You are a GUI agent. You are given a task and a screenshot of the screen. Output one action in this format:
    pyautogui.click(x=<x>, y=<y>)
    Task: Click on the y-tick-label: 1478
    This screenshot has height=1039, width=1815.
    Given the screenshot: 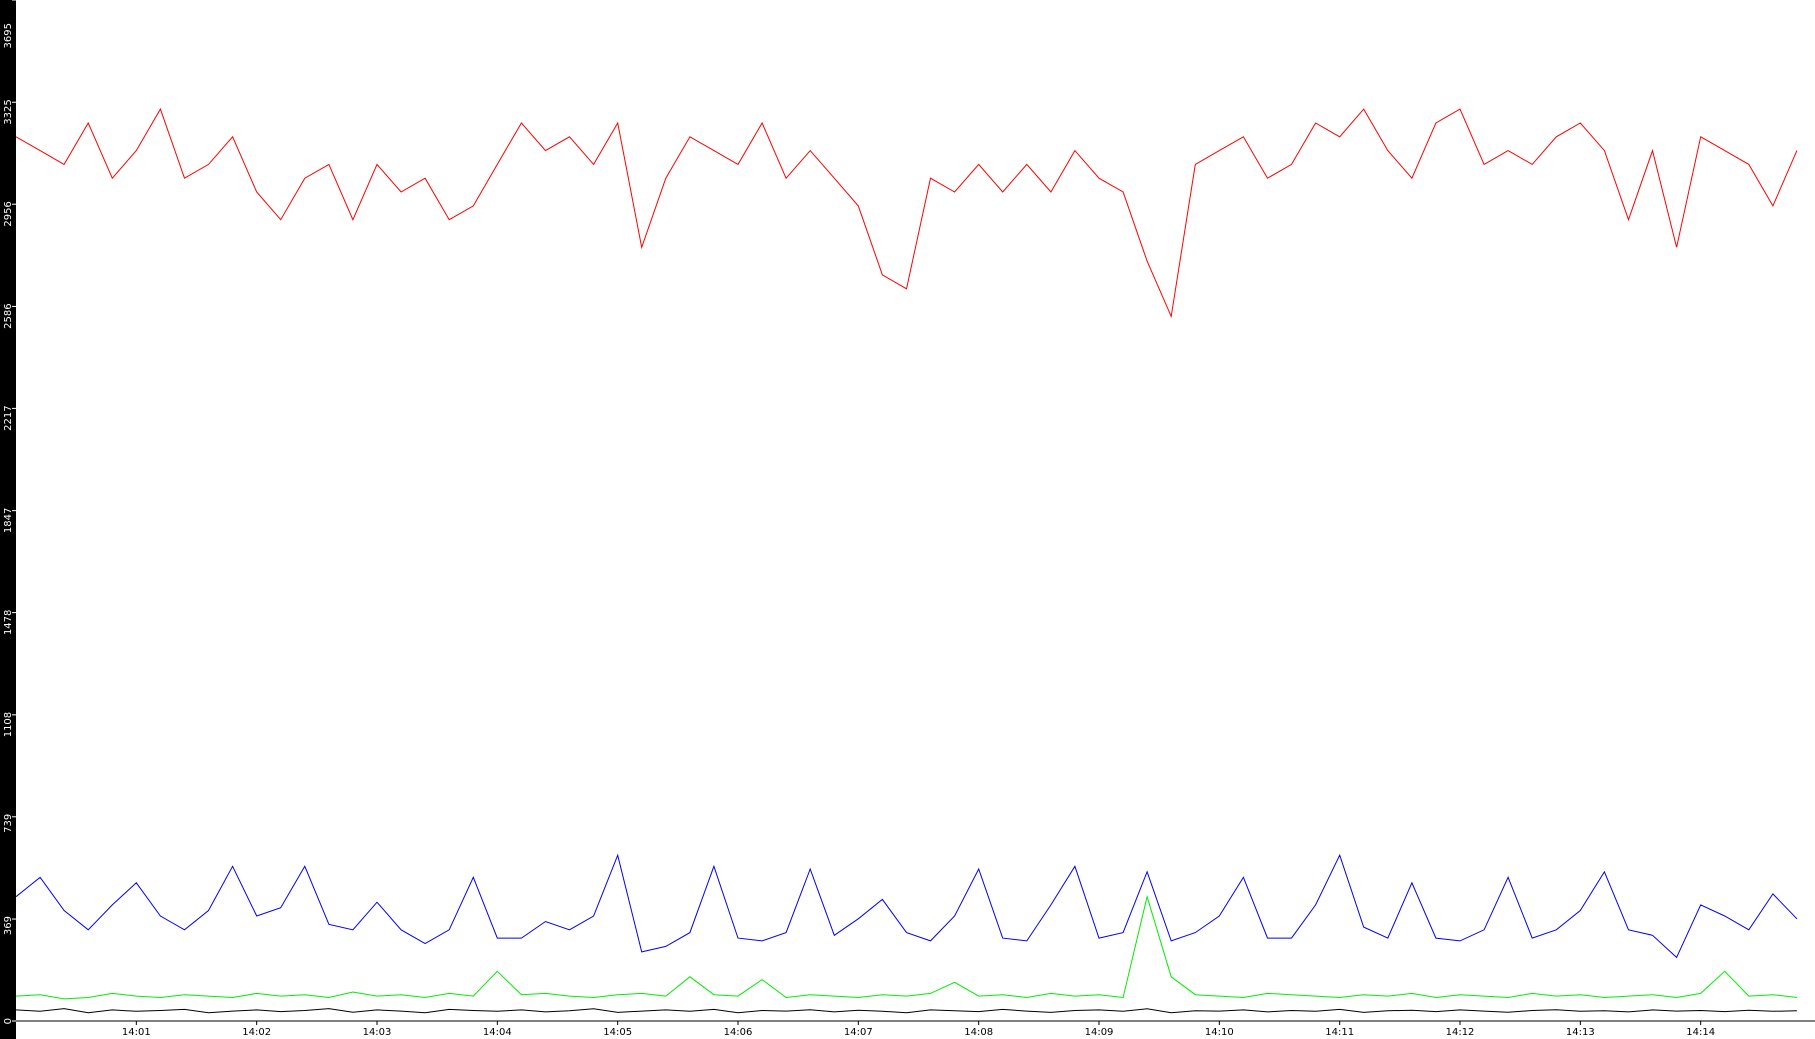 What is the action you would take?
    pyautogui.click(x=8, y=622)
    